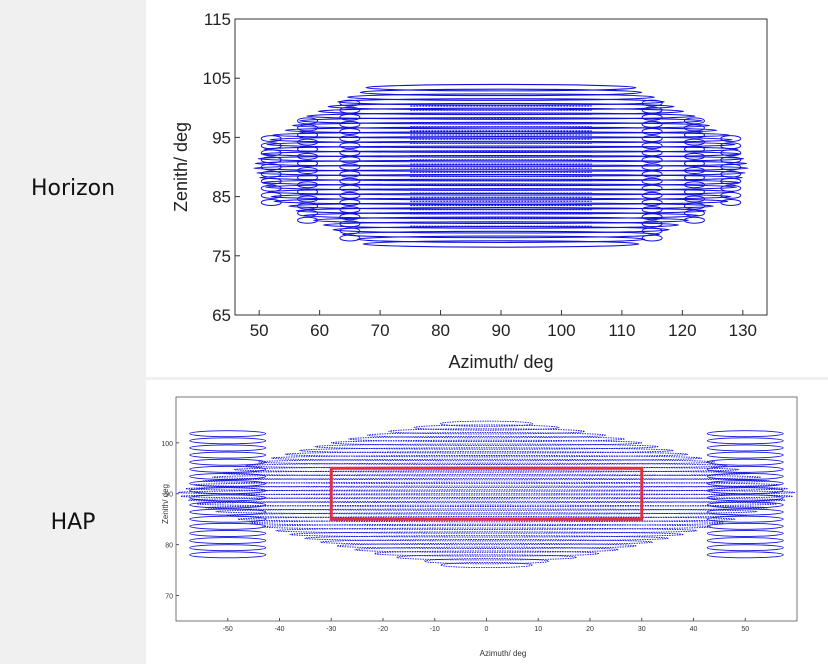 This screenshot has height=664, width=828. What do you see at coordinates (414, 378) in the screenshot?
I see `row-divider` at bounding box center [414, 378].